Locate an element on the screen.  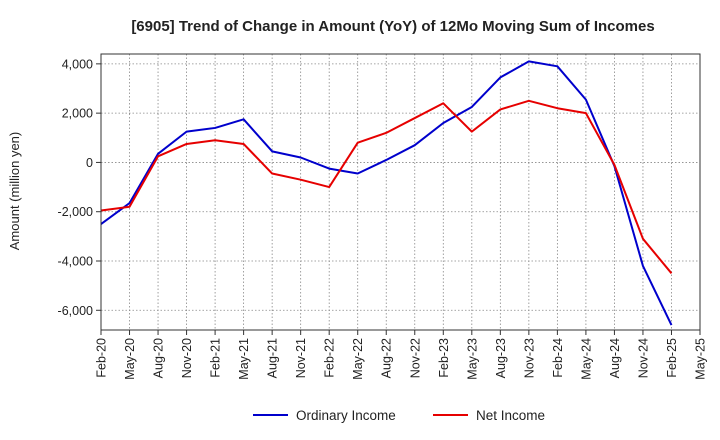
x-tick-label: Aug-24 is located at coordinates (615, 358).